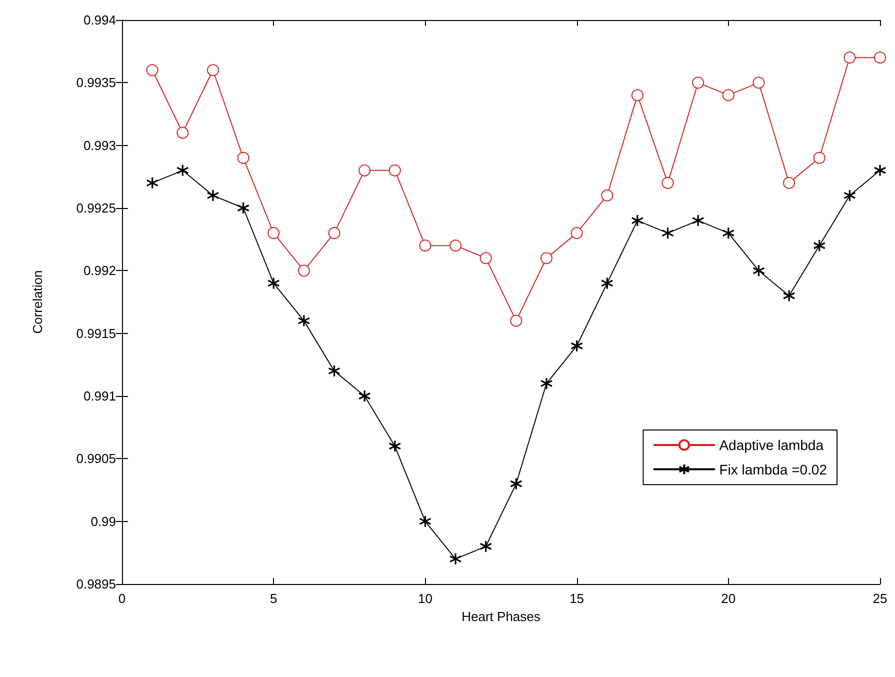 The height and width of the screenshot is (677, 895). I want to click on y-tick-label: 0.9935, so click(96, 82).